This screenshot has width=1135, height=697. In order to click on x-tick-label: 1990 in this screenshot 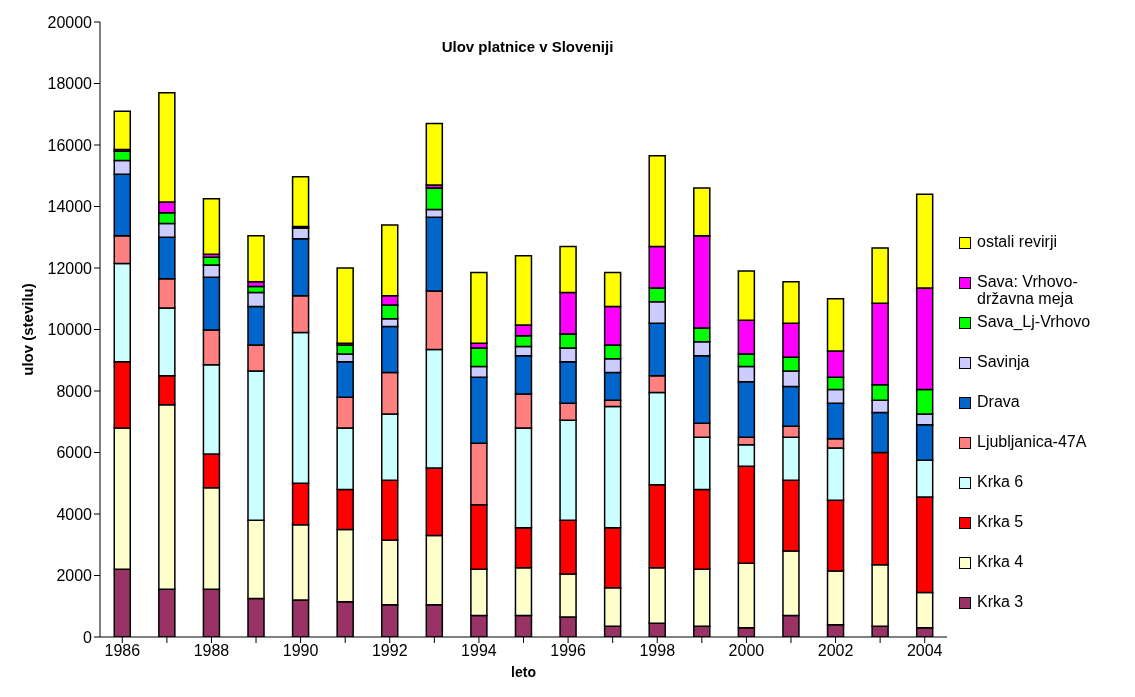, I will do `click(300, 651)`.